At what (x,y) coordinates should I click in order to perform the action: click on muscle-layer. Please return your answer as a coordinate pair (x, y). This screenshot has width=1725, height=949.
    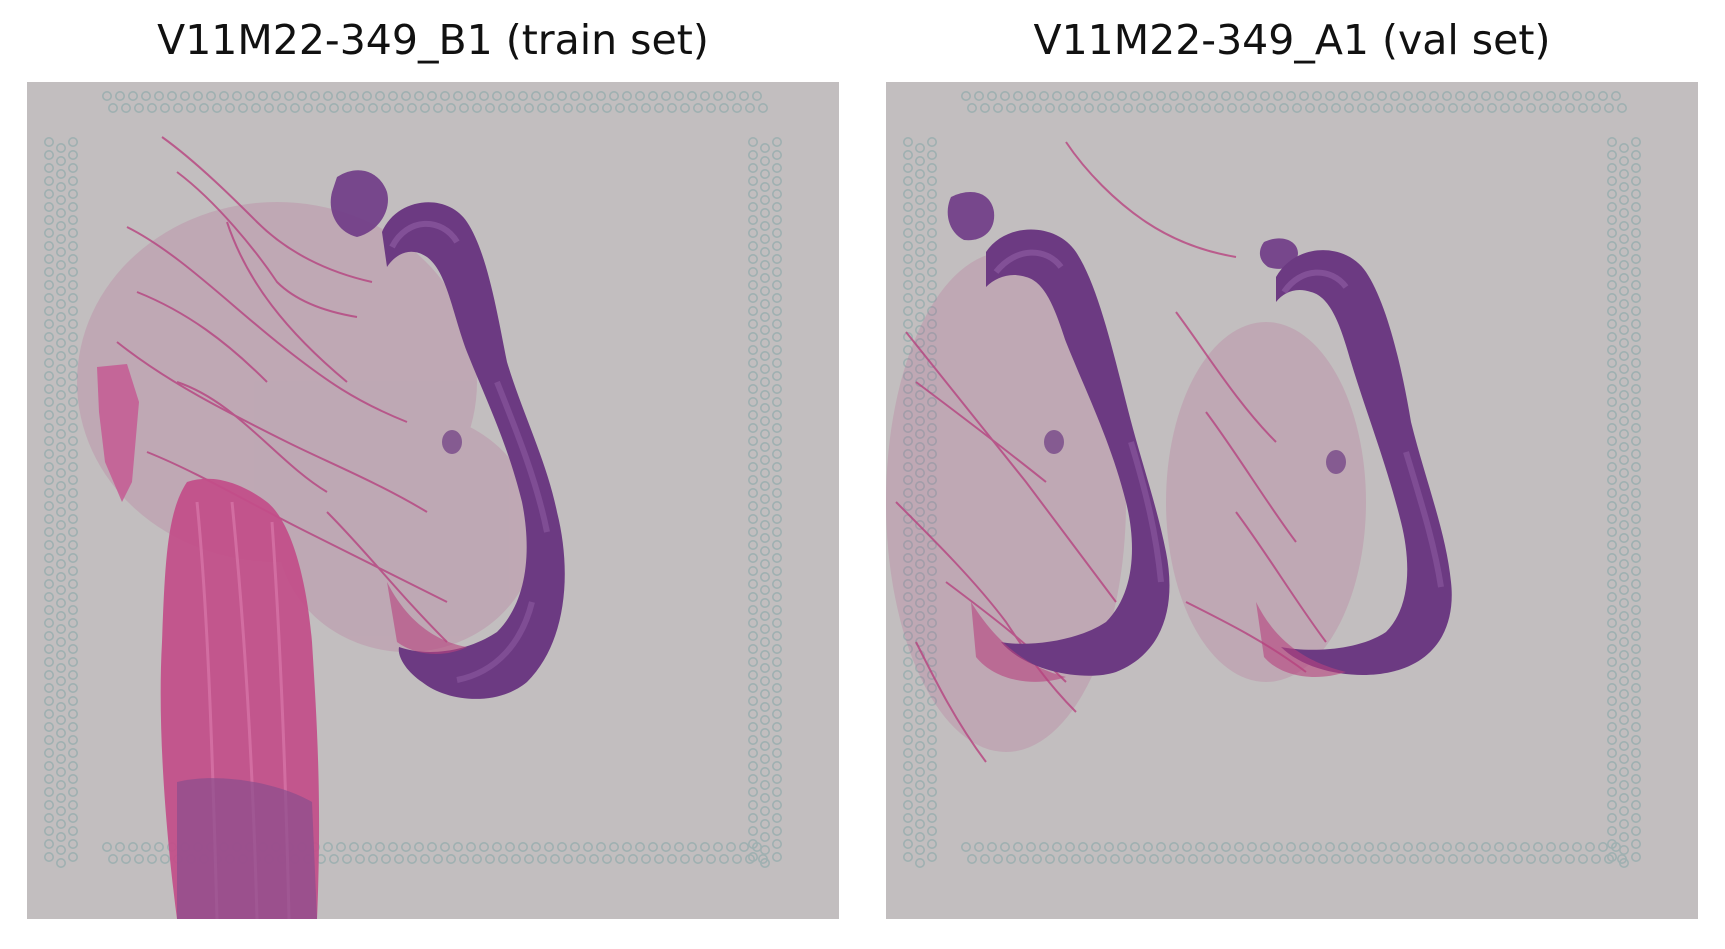
    Looking at the image, I should click on (240, 698).